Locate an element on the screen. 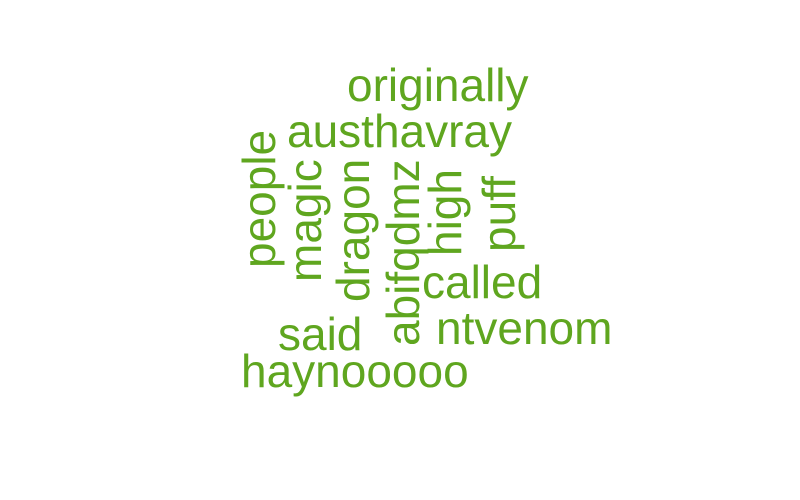  word-said: said is located at coordinates (320, 334).